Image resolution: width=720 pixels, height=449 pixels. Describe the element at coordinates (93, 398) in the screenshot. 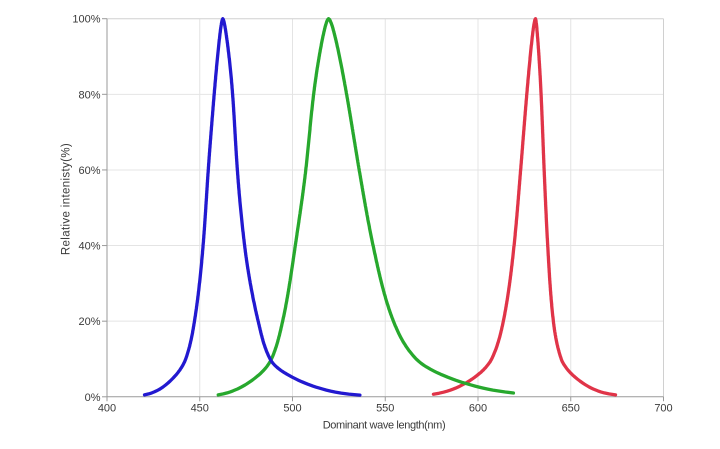

I see `svg-text: 0%` at that location.